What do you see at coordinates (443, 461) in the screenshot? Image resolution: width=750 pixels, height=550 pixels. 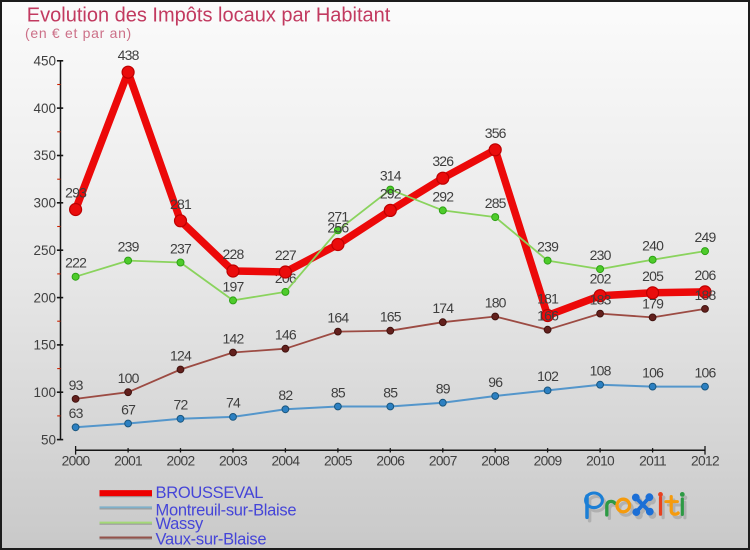 I see `svg-text: 2007` at bounding box center [443, 461].